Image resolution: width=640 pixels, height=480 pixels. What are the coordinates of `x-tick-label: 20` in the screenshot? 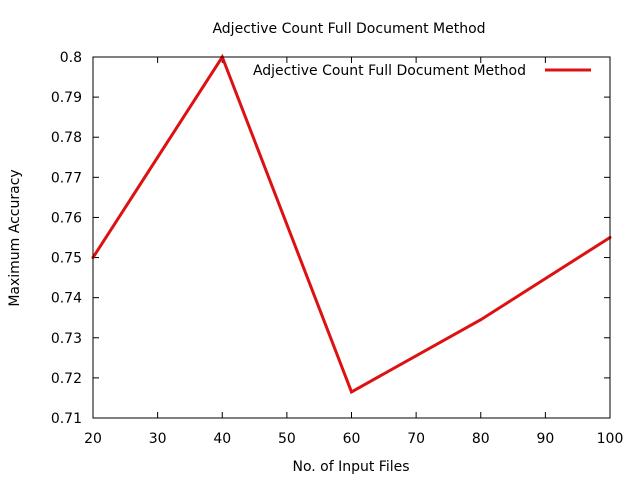 It's located at (93, 439).